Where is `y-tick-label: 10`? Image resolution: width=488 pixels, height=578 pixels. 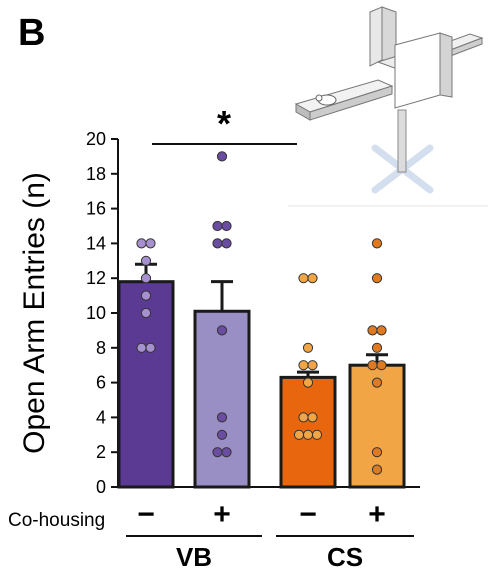
y-tick-label: 10 is located at coordinates (96, 313).